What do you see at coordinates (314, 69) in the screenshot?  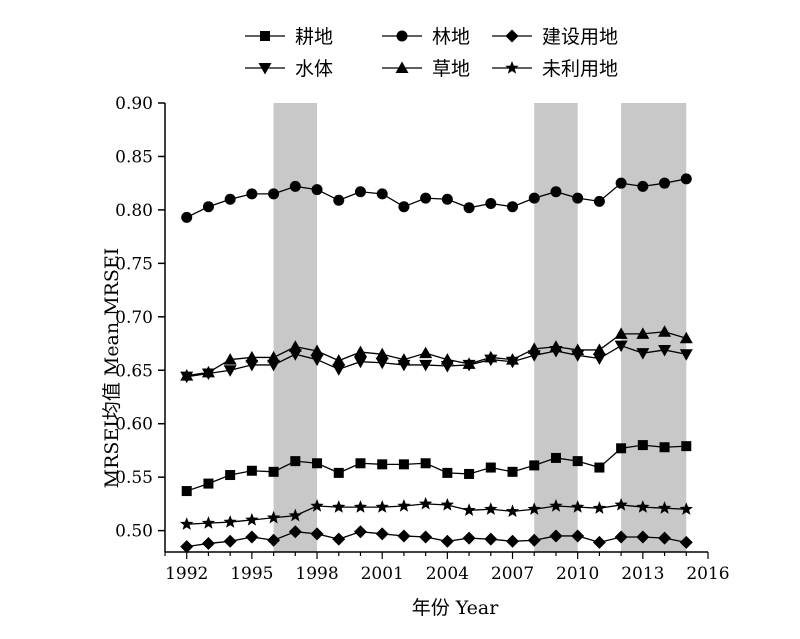 I see `legend-label: 水体` at bounding box center [314, 69].